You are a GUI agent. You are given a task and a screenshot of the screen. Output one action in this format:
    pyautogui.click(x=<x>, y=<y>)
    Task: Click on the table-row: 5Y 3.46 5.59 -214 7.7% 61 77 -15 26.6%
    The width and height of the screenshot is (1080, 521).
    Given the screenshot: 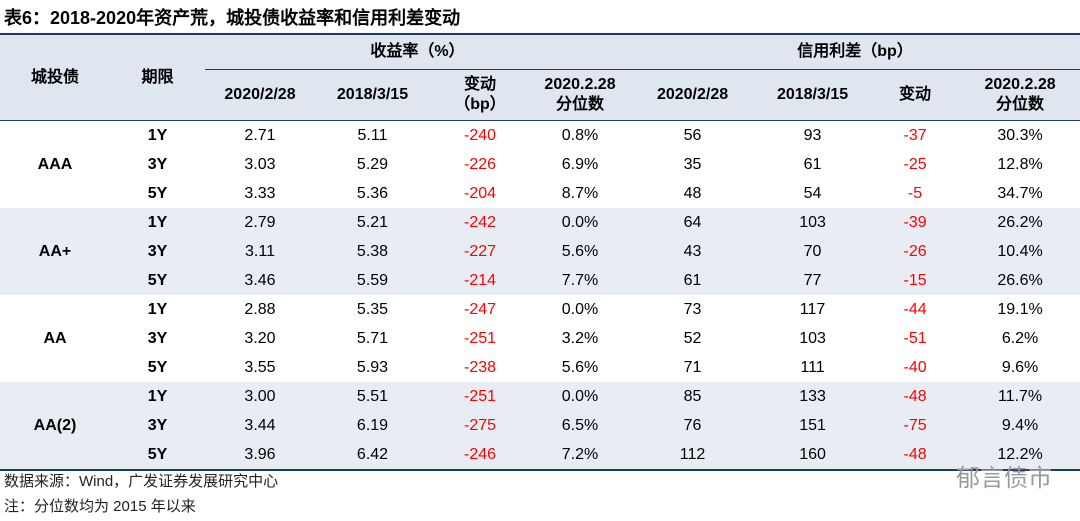 What is the action you would take?
    pyautogui.click(x=540, y=280)
    